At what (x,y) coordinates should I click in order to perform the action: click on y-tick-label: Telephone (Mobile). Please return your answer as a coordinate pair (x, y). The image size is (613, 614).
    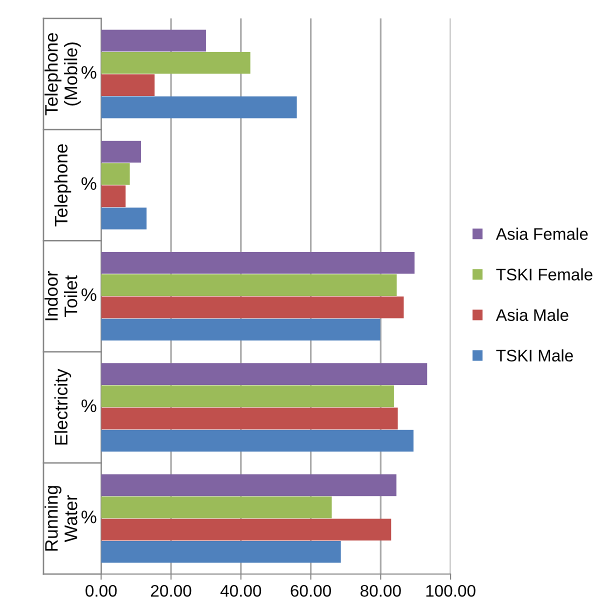
    Looking at the image, I should click on (62, 74).